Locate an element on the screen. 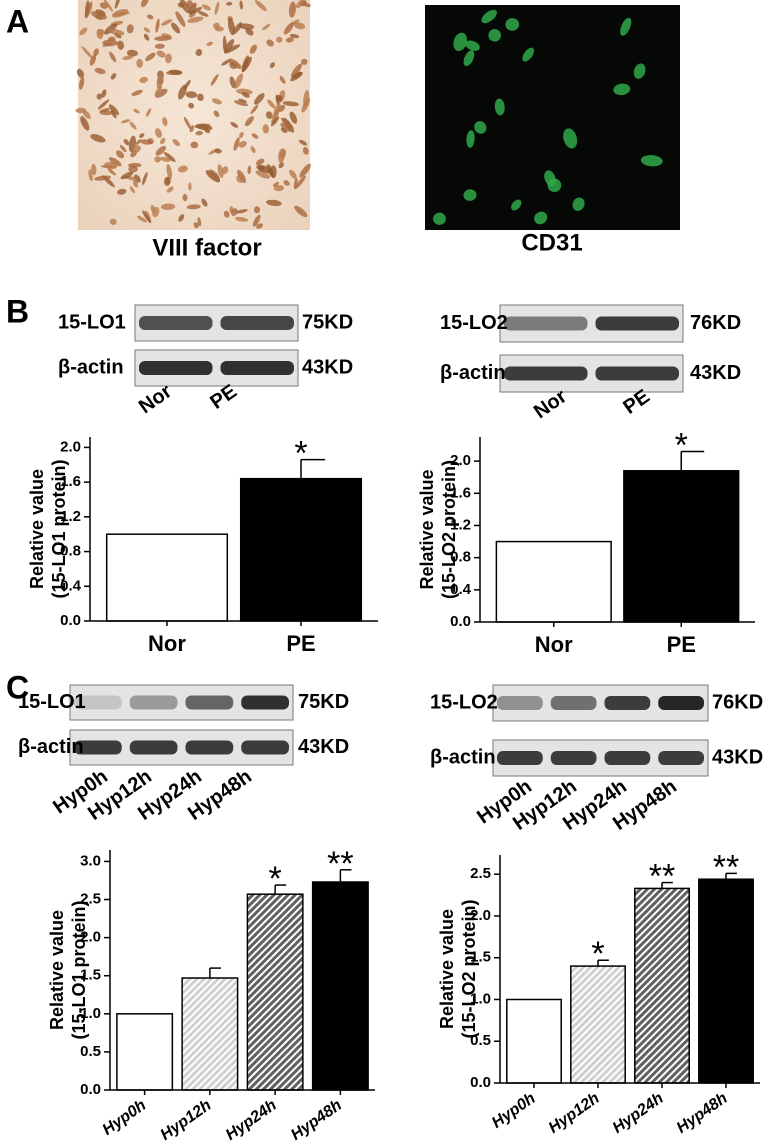 This screenshot has width=780, height=1143. x-tick-label: Nor is located at coordinates (554, 644).